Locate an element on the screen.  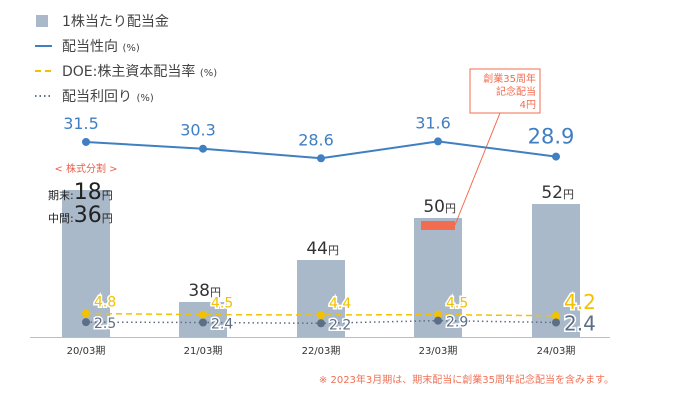
doe-label-24/03期: 4.2 is located at coordinates (580, 302).